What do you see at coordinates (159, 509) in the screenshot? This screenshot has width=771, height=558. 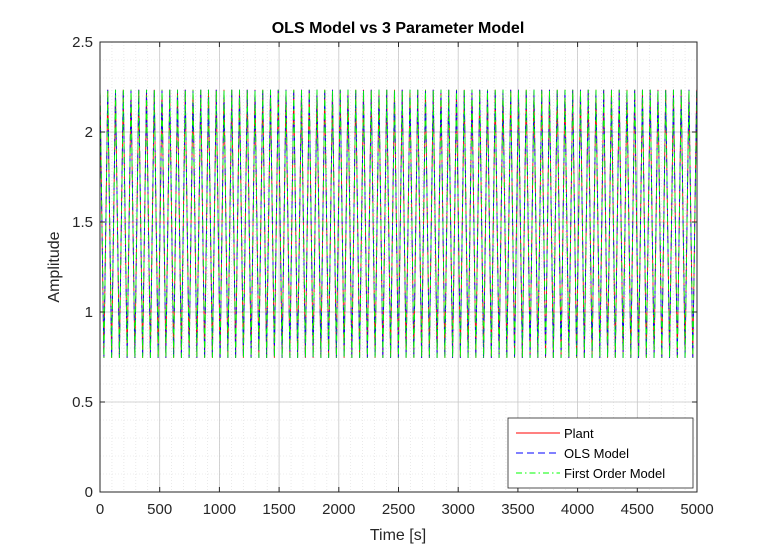 I see `x-tick-label: 500` at bounding box center [159, 509].